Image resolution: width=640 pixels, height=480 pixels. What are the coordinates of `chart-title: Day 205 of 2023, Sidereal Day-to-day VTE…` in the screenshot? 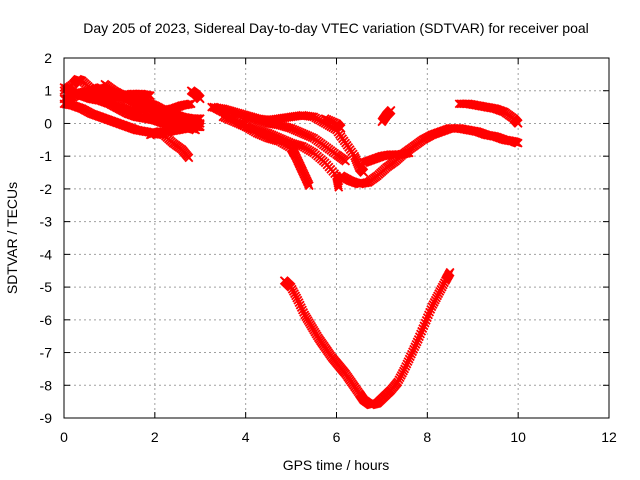 It's located at (336, 28).